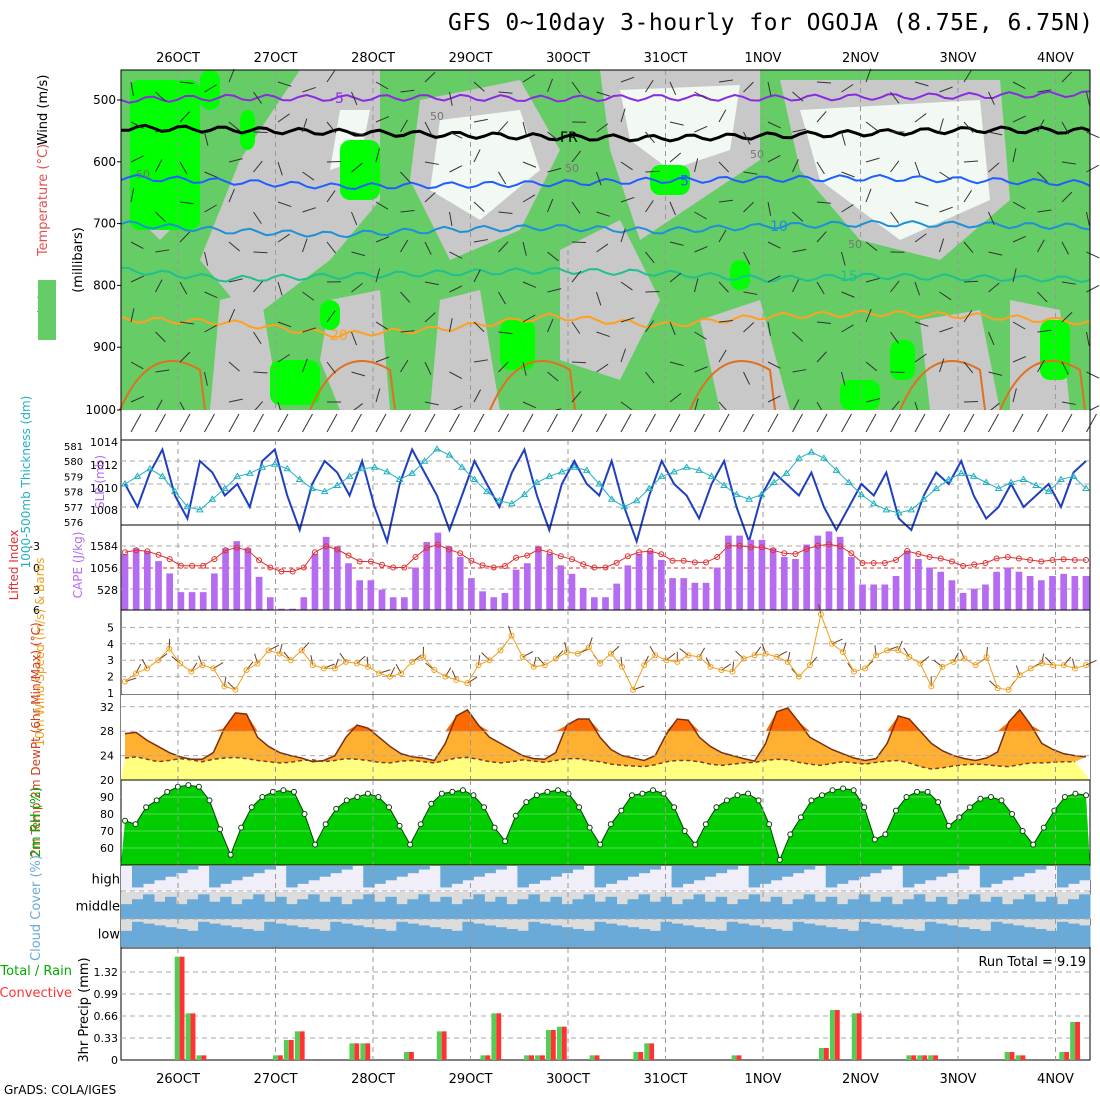  Describe the element at coordinates (73, 508) in the screenshot. I see `thickness-tick-label: 577` at that location.